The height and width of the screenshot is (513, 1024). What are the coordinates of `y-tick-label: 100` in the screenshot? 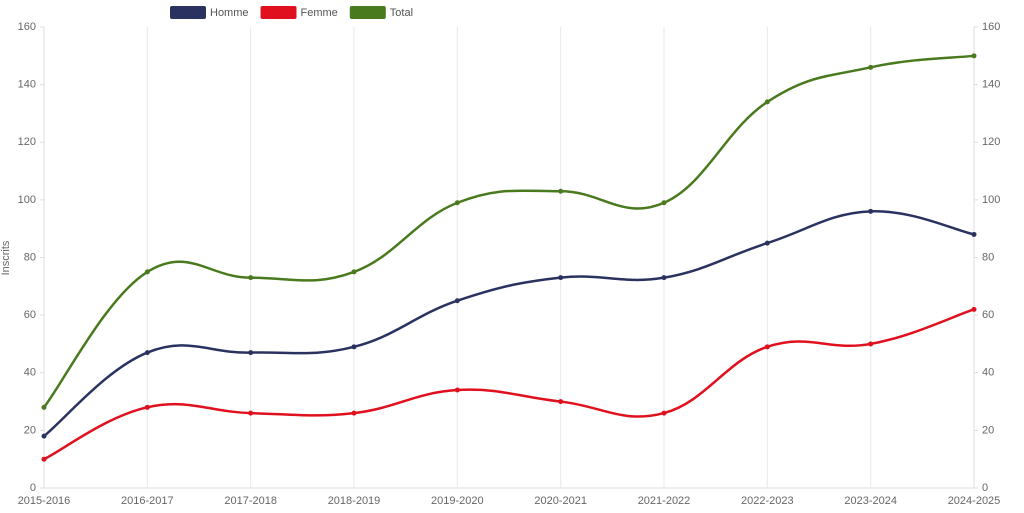 It's located at (27, 200).